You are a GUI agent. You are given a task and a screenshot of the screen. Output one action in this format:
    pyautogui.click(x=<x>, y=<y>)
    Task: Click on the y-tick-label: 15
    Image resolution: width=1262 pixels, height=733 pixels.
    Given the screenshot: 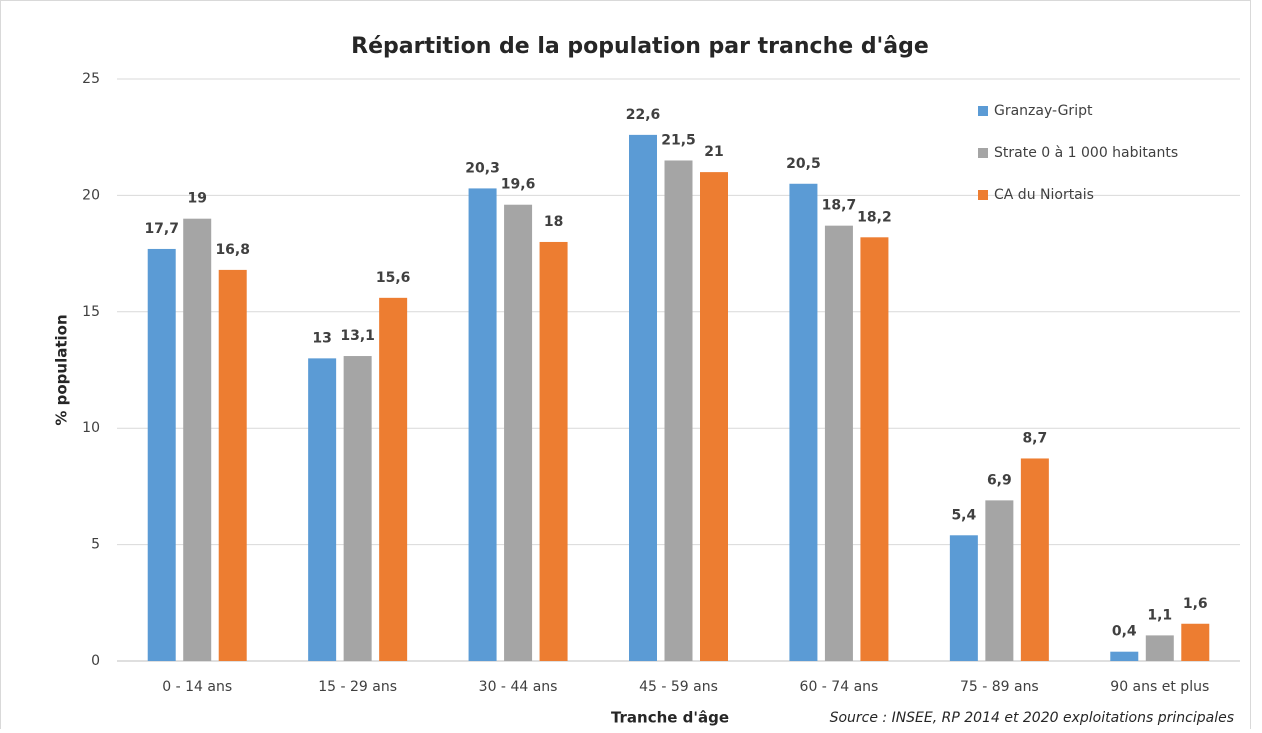 What is the action you would take?
    pyautogui.click(x=91, y=312)
    